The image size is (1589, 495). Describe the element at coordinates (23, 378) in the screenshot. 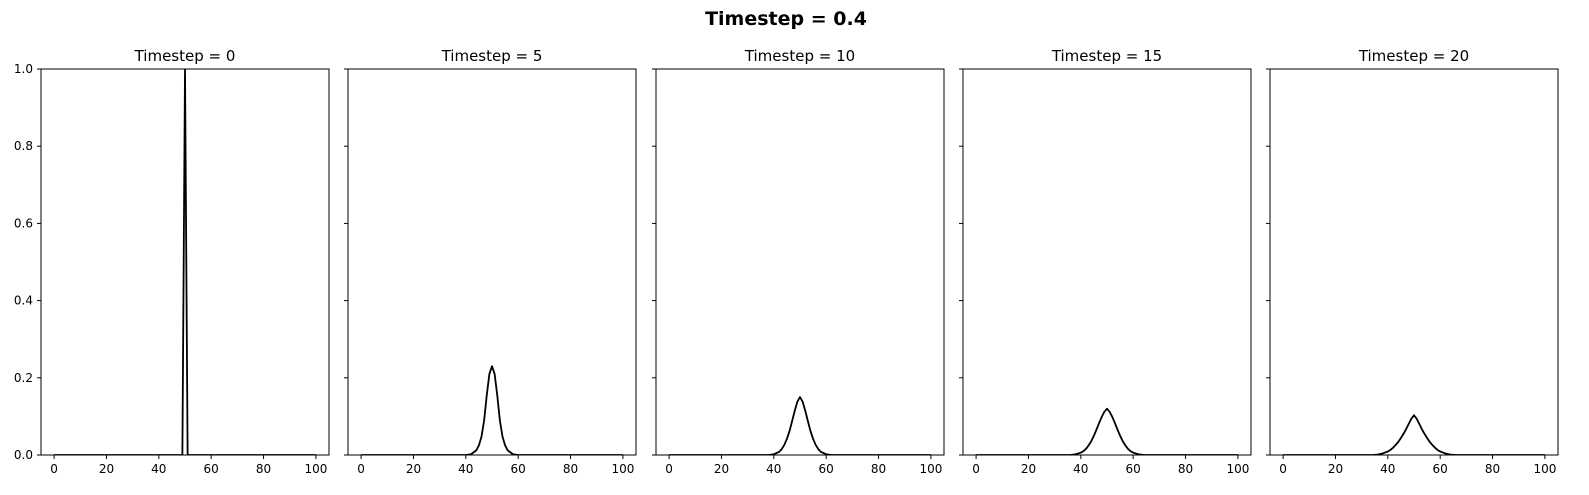

I see `y-tick-label: 0.2` at that location.